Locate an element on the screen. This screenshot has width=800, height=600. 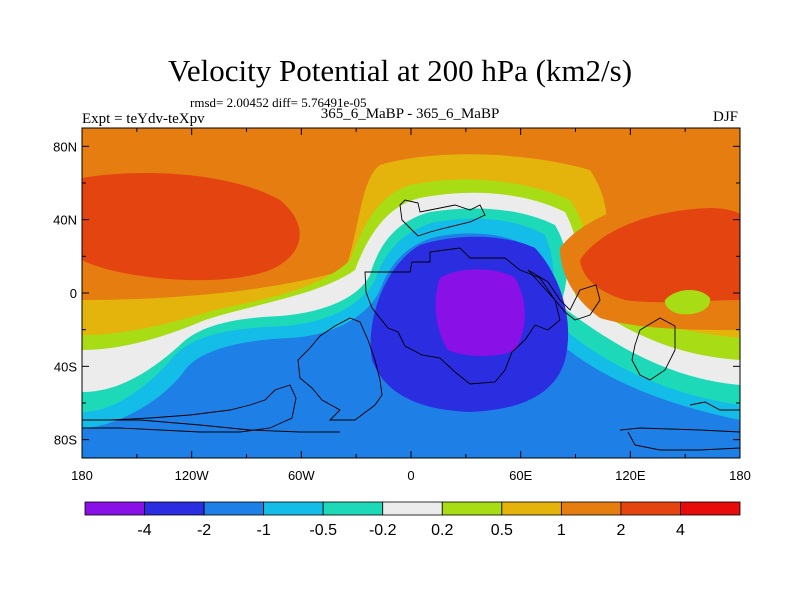
colorbar-label: -4 is located at coordinates (144, 530).